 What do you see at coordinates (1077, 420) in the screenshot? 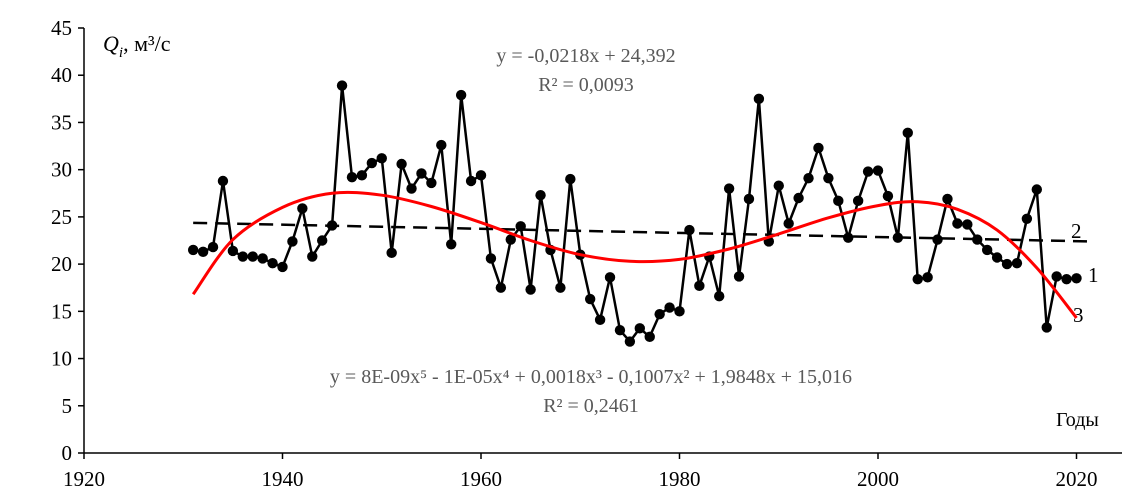
I see `x-axis-label: Годы` at bounding box center [1077, 420].